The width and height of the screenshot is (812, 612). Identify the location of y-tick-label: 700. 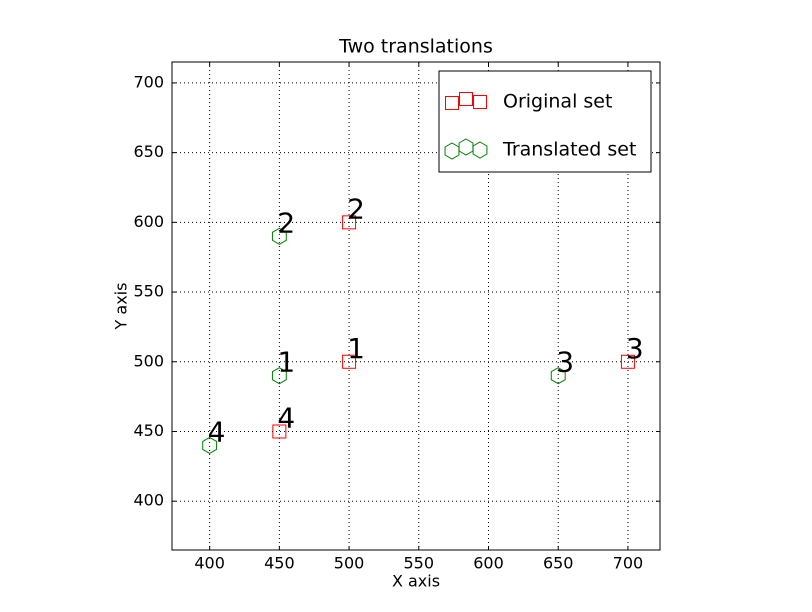
(148, 81).